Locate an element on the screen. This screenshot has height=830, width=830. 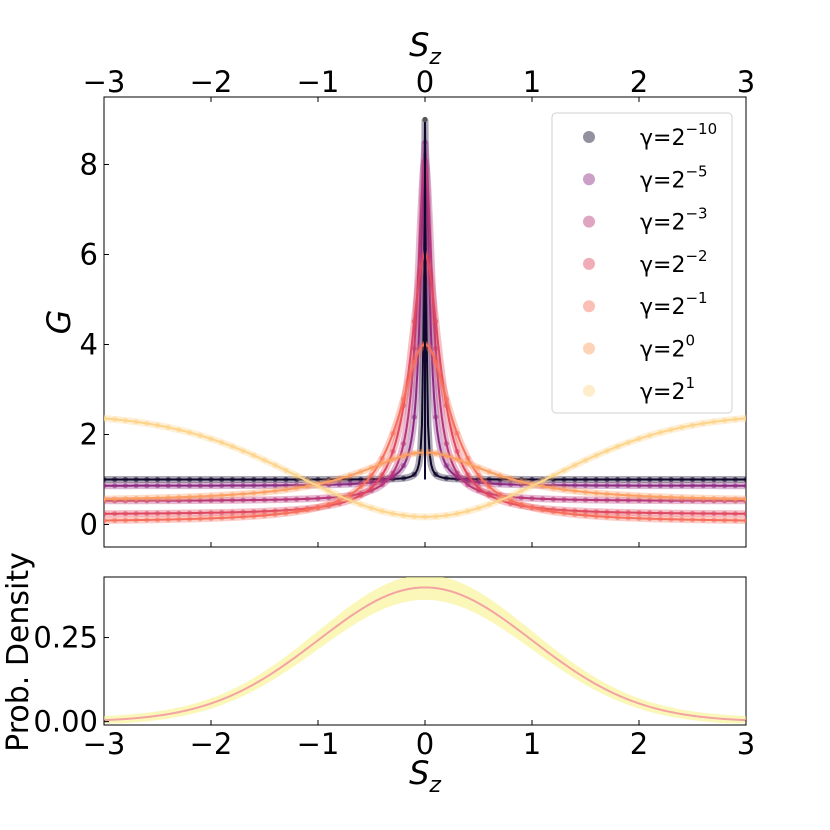
density-ticks: −3 −2 −1 0 1 2 3 0.00 0.25 is located at coordinates (394, 691).